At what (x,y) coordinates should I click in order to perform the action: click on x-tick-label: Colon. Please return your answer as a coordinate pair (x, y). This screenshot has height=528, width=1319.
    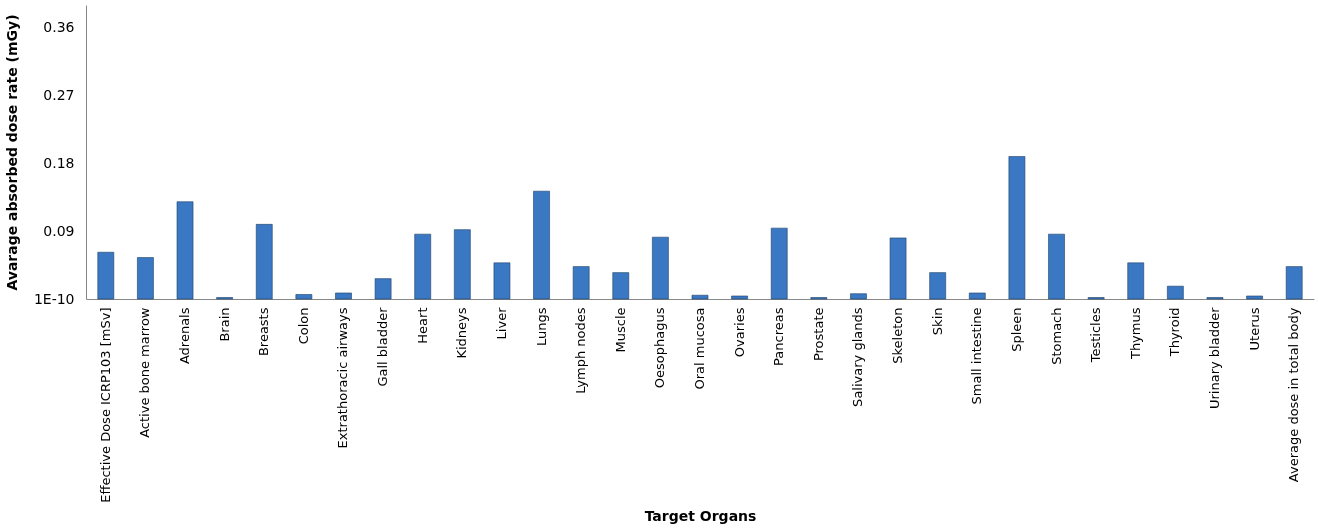
    Looking at the image, I should click on (303, 326).